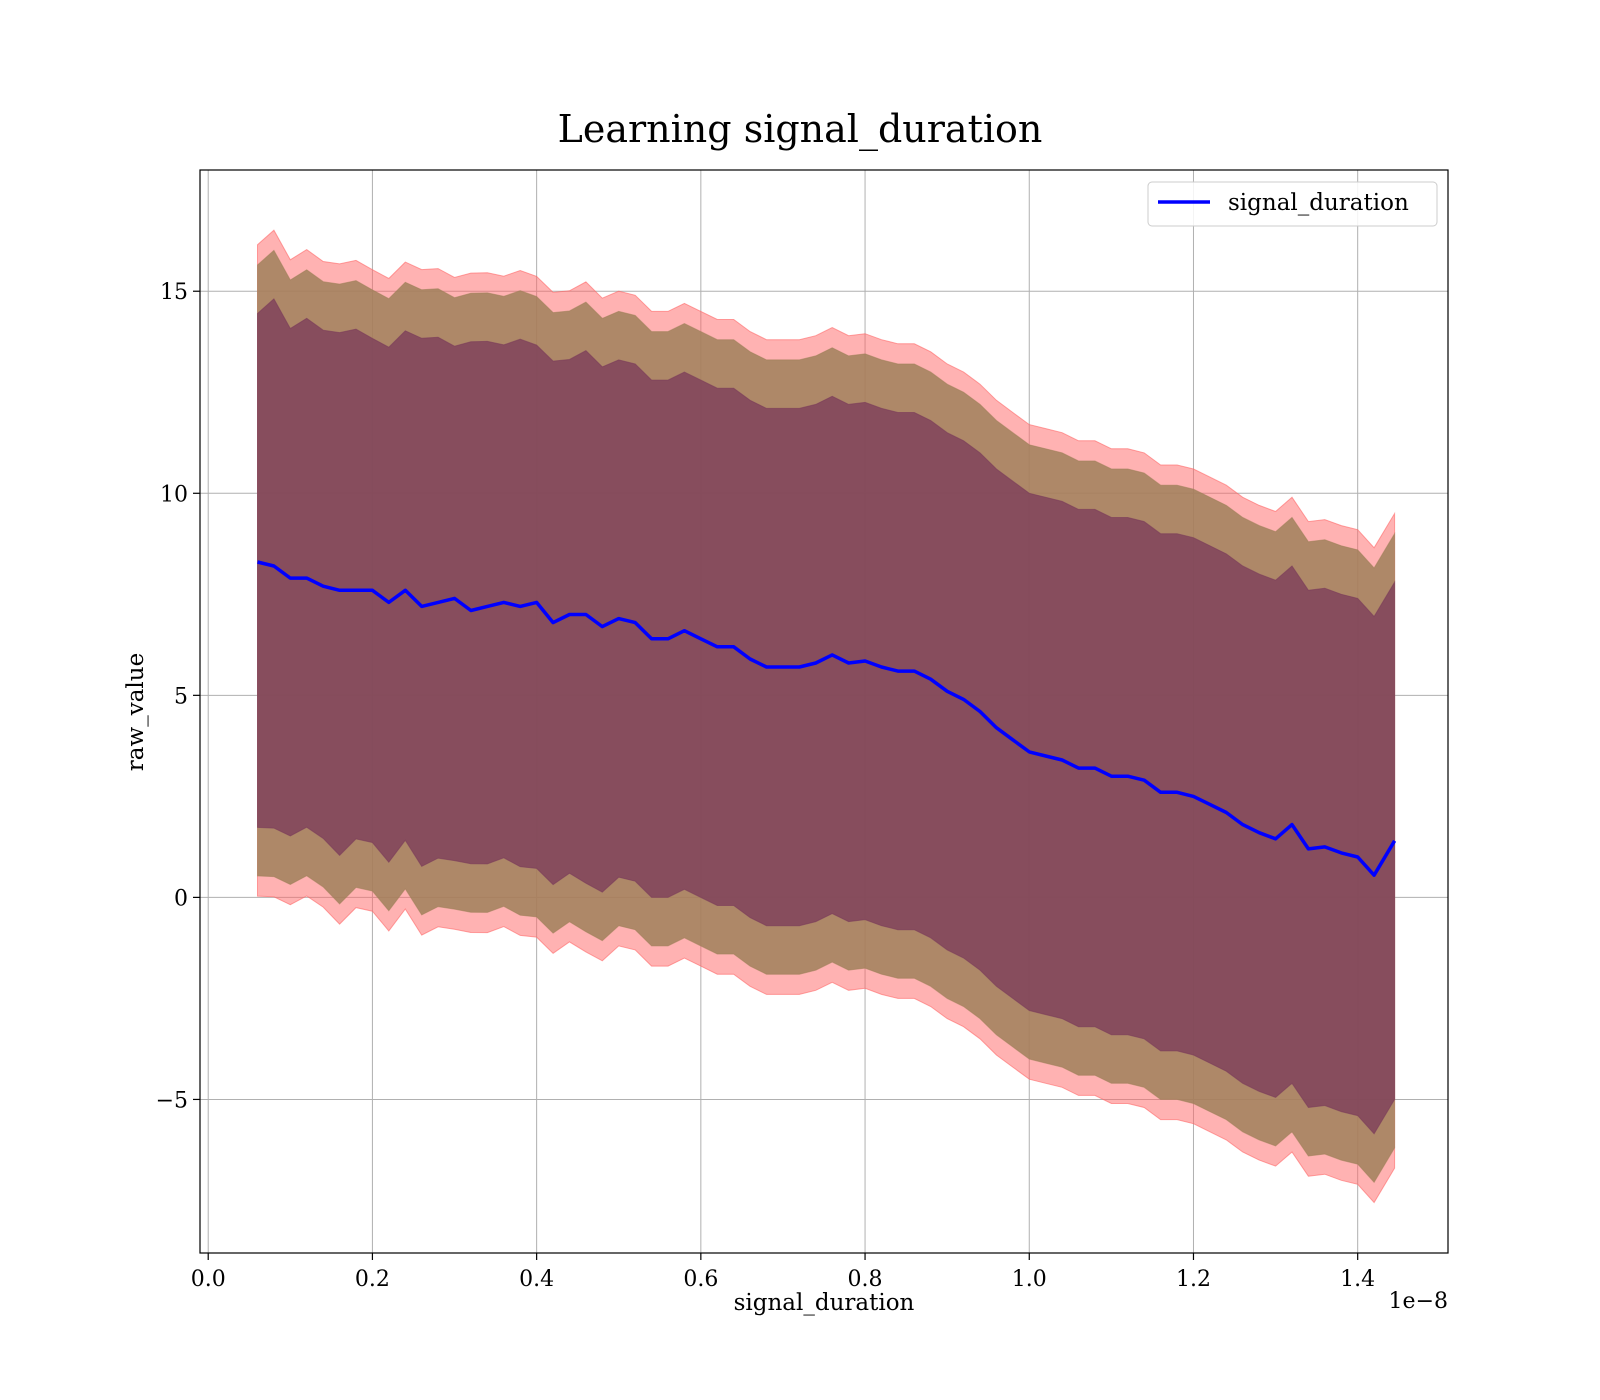 The width and height of the screenshot is (1600, 1400). What do you see at coordinates (181, 898) in the screenshot?
I see `y-tick-label: 0` at bounding box center [181, 898].